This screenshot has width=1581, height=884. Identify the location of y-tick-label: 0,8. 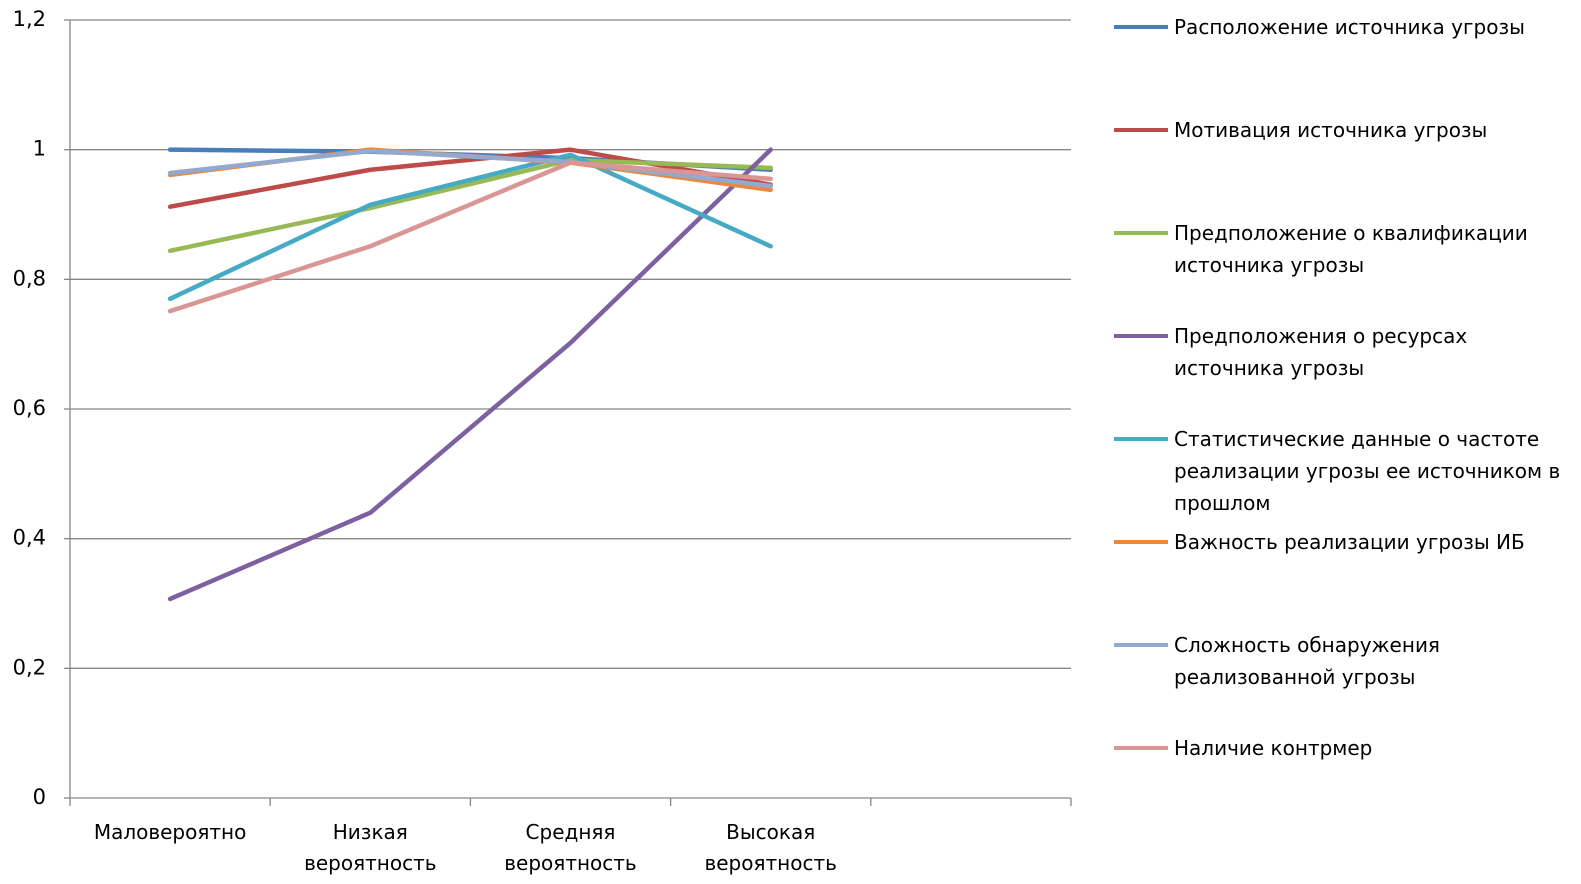
(29, 278).